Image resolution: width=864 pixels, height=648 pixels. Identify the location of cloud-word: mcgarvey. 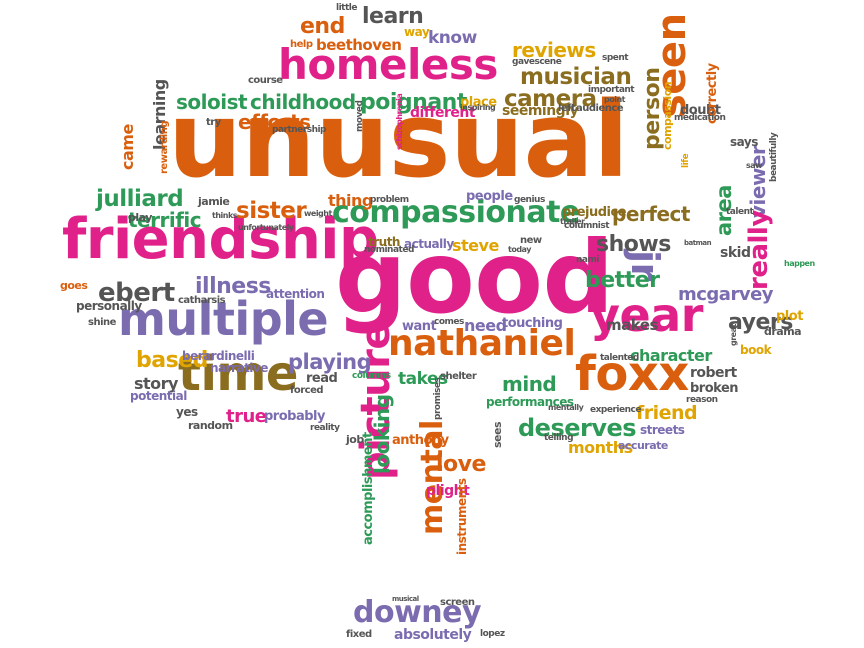
(726, 294).